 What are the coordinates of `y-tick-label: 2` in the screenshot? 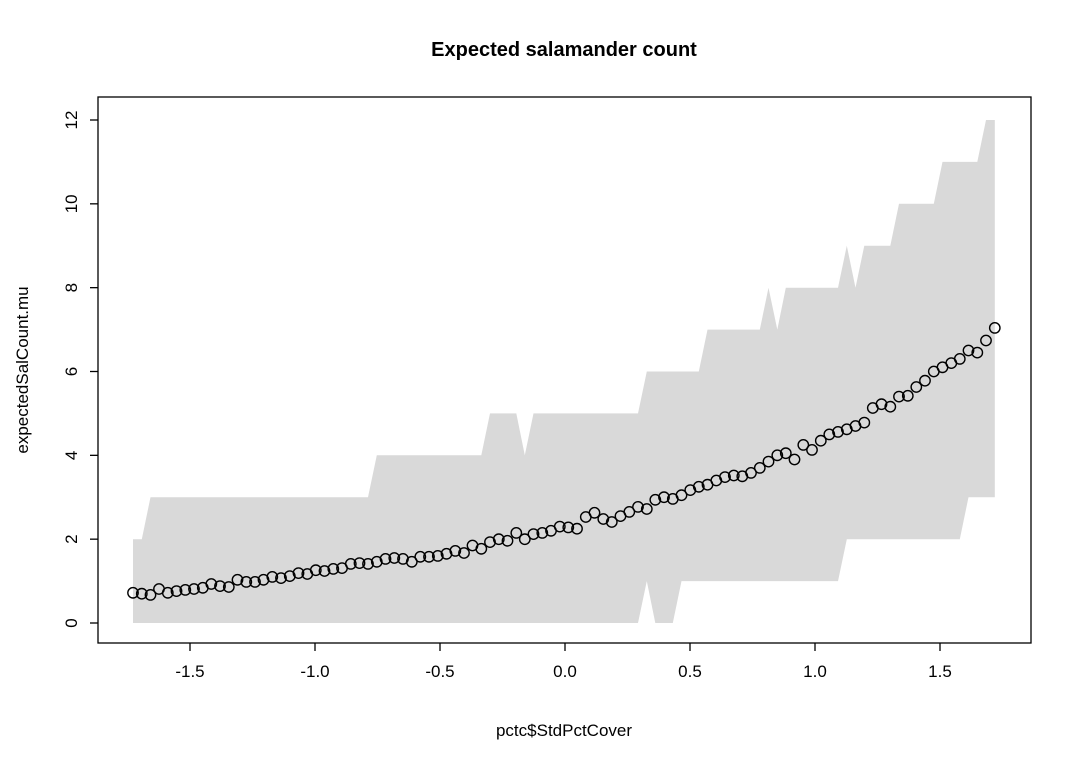 It's located at (71, 538).